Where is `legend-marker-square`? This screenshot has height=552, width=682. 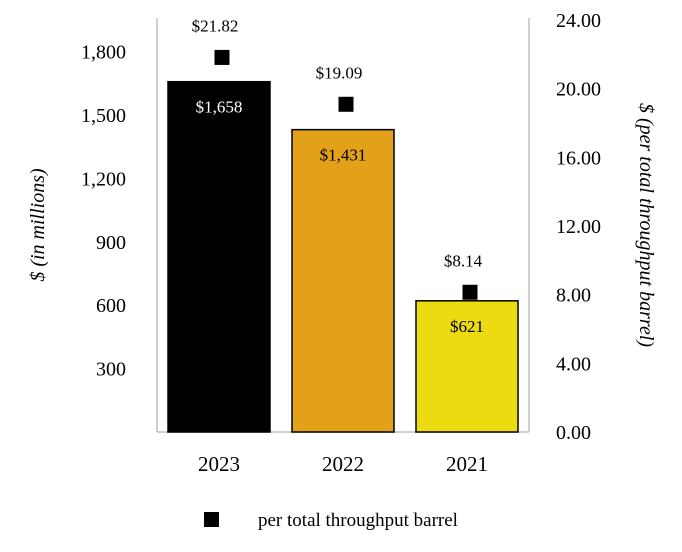 legend-marker-square is located at coordinates (211, 519).